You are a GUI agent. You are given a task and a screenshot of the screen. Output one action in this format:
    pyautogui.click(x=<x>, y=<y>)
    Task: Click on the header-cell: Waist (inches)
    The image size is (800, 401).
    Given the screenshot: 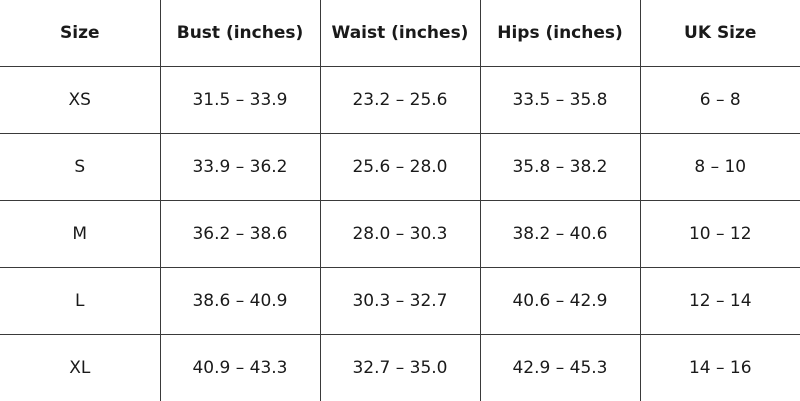 What is the action you would take?
    pyautogui.click(x=400, y=33)
    